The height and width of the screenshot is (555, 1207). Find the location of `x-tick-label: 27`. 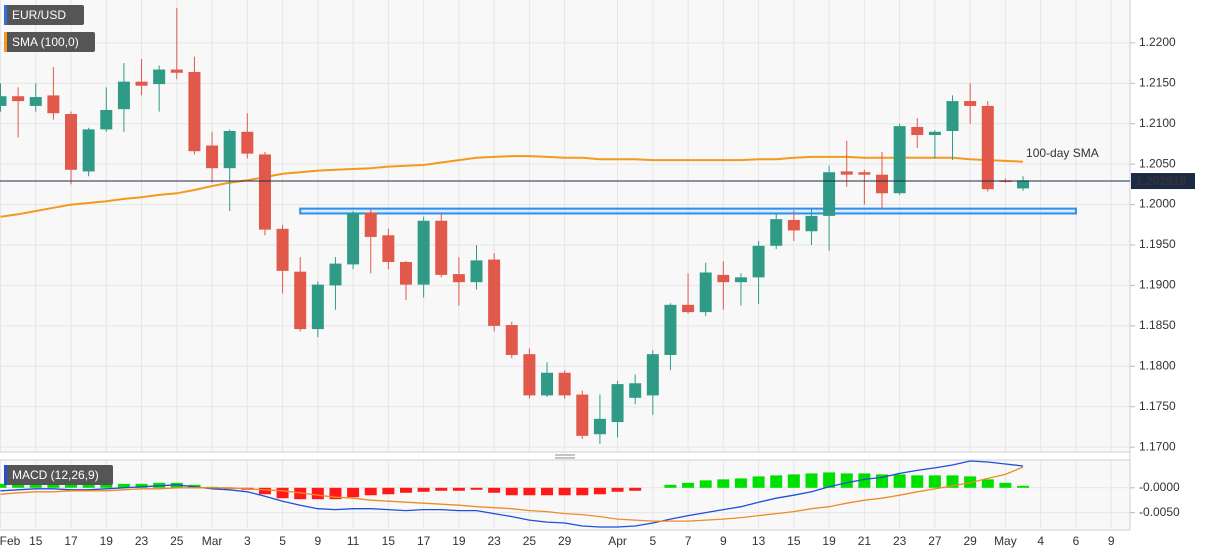

x-tick-label: 27 is located at coordinates (935, 541).